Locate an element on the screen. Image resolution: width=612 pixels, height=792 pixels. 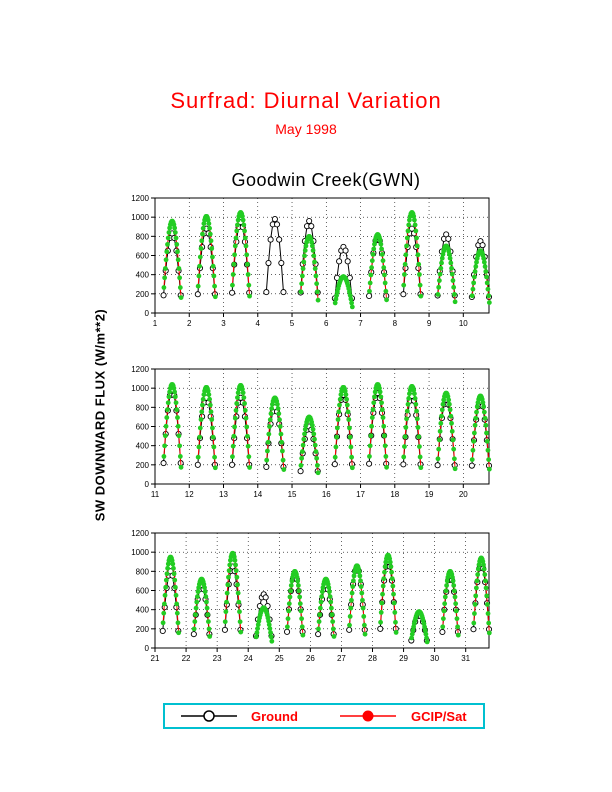
y-tick-label: 400 is located at coordinates (143, 275).